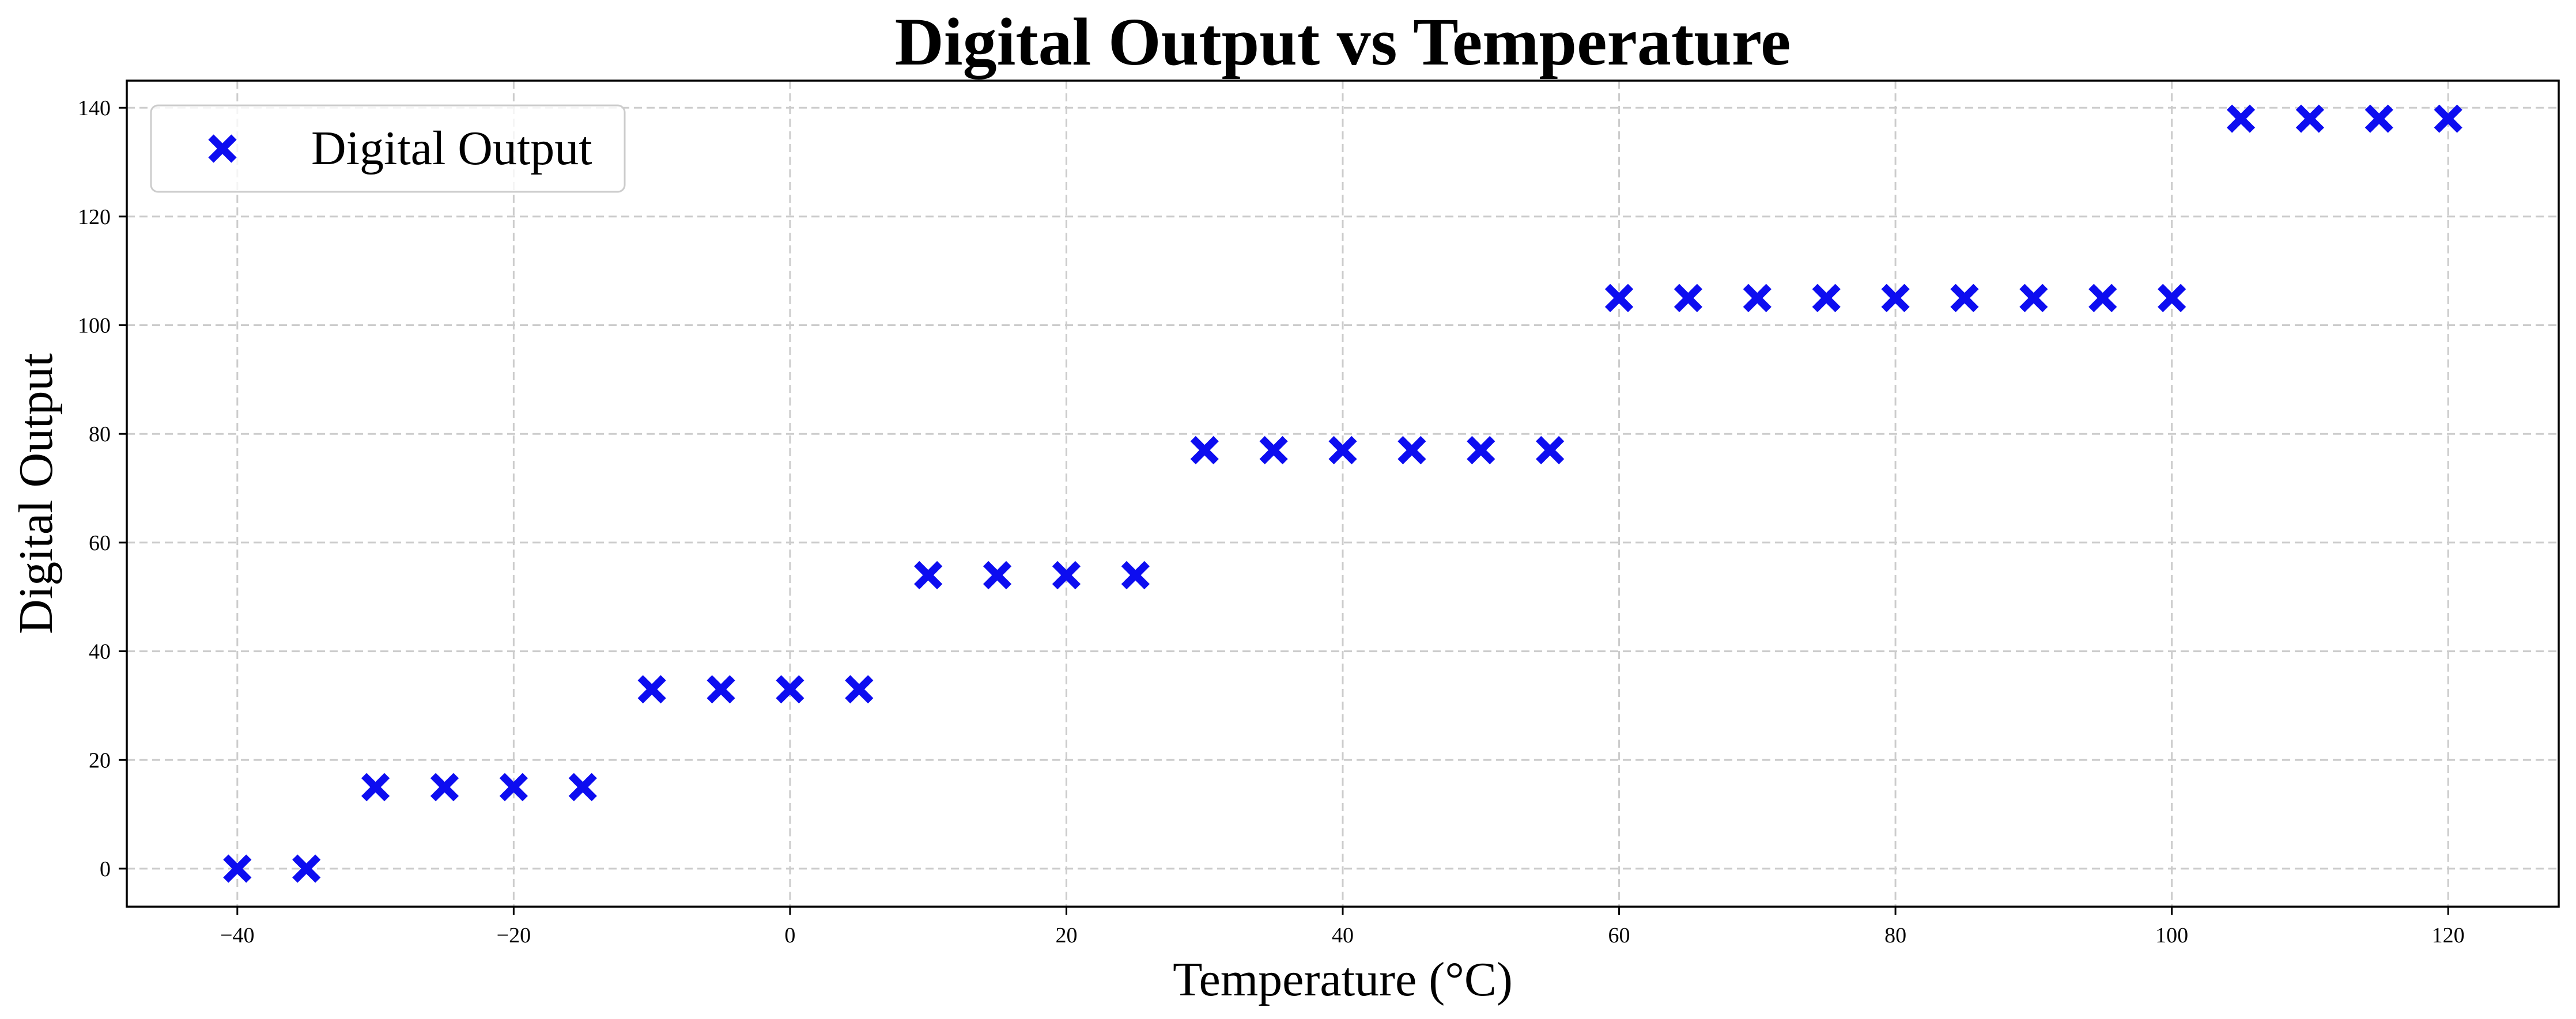 The width and height of the screenshot is (2576, 1019). Describe the element at coordinates (1343, 979) in the screenshot. I see `x-axis-label: Temperature (°C)` at that location.